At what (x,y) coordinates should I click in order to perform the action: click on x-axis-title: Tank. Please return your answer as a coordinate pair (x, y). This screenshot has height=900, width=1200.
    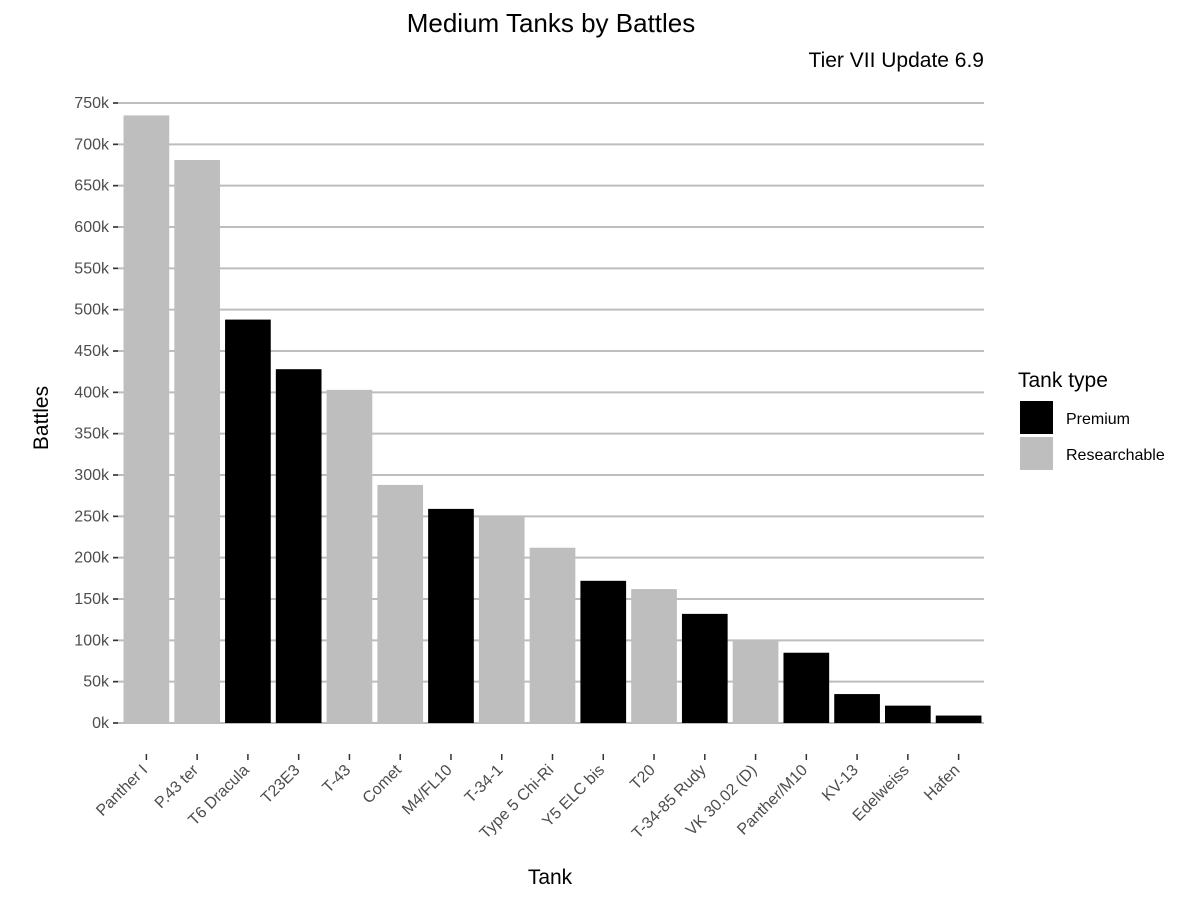
    Looking at the image, I should click on (550, 877).